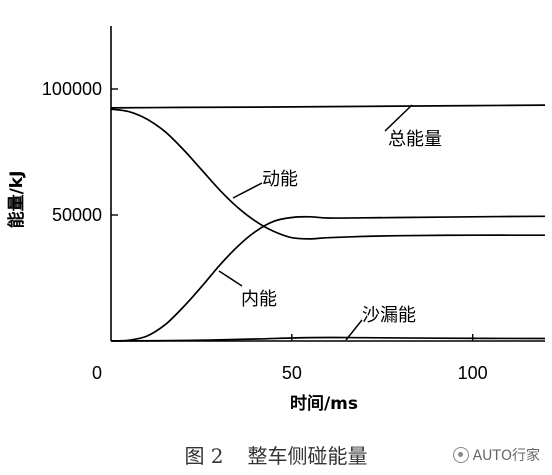  I want to click on x-tick-label: 100, so click(473, 373).